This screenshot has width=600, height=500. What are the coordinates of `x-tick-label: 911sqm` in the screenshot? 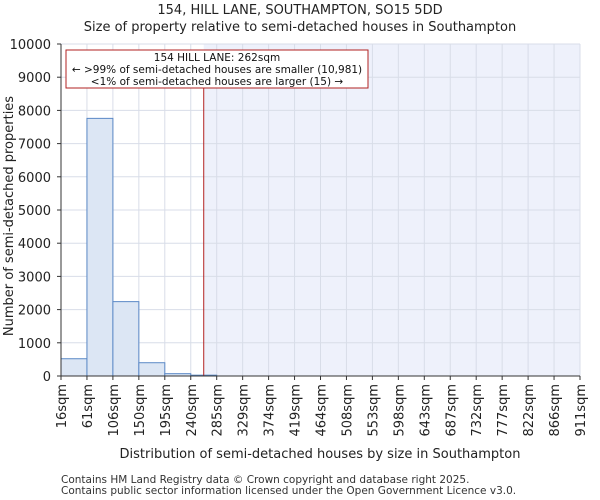 It's located at (581, 410).